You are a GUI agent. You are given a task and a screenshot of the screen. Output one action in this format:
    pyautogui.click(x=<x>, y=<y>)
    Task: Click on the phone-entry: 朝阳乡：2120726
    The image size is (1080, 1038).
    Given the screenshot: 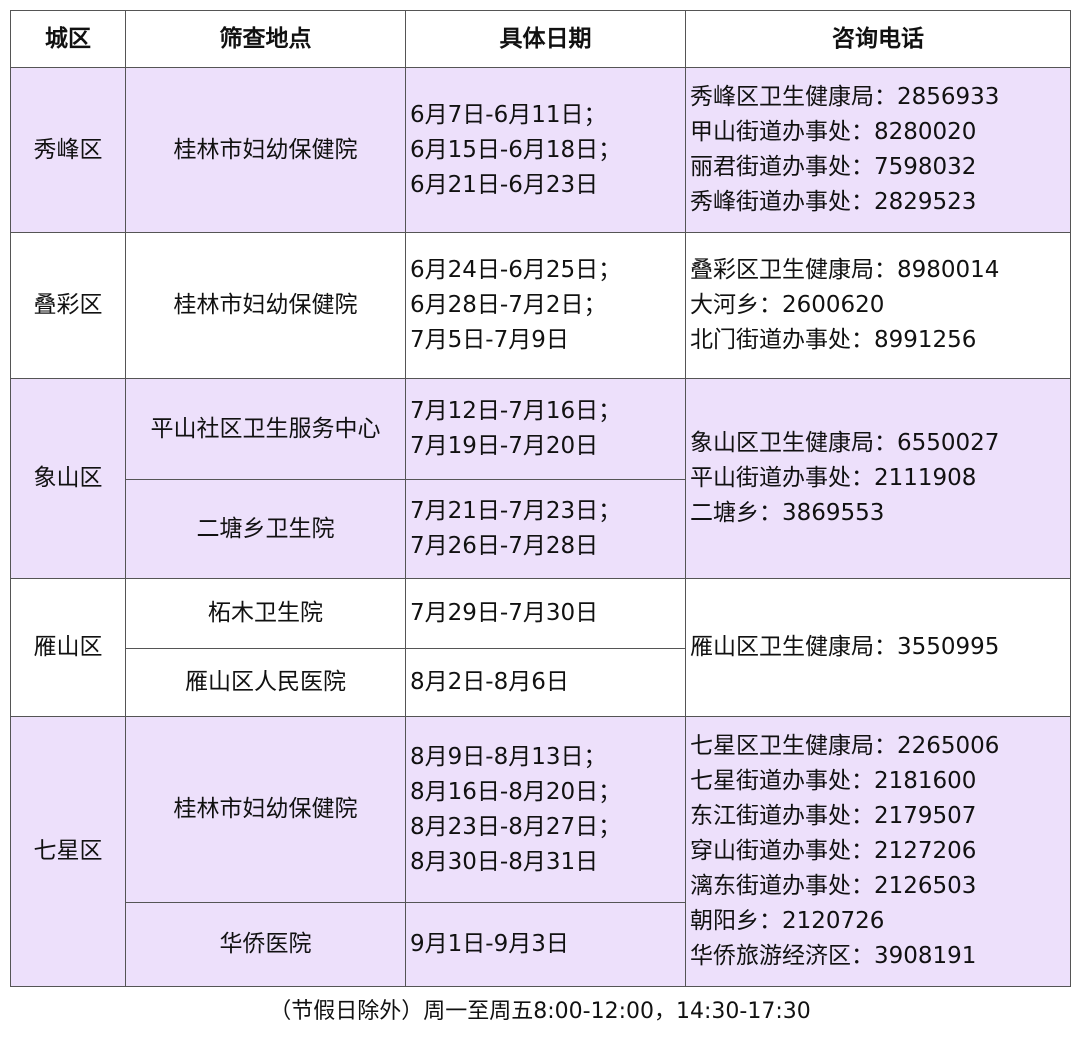 What is the action you would take?
    pyautogui.click(x=787, y=921)
    